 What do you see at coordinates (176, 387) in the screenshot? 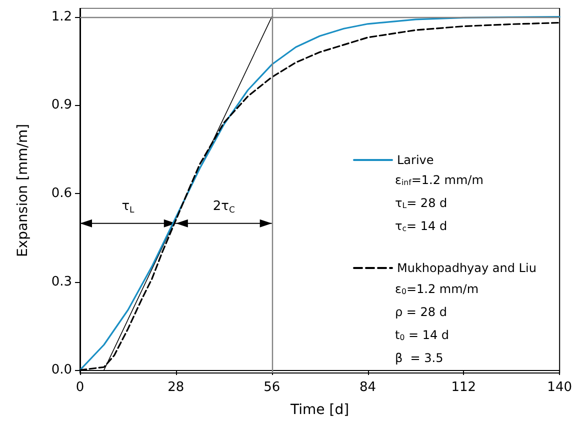
I see `x-tick-label: 28` at bounding box center [176, 387].